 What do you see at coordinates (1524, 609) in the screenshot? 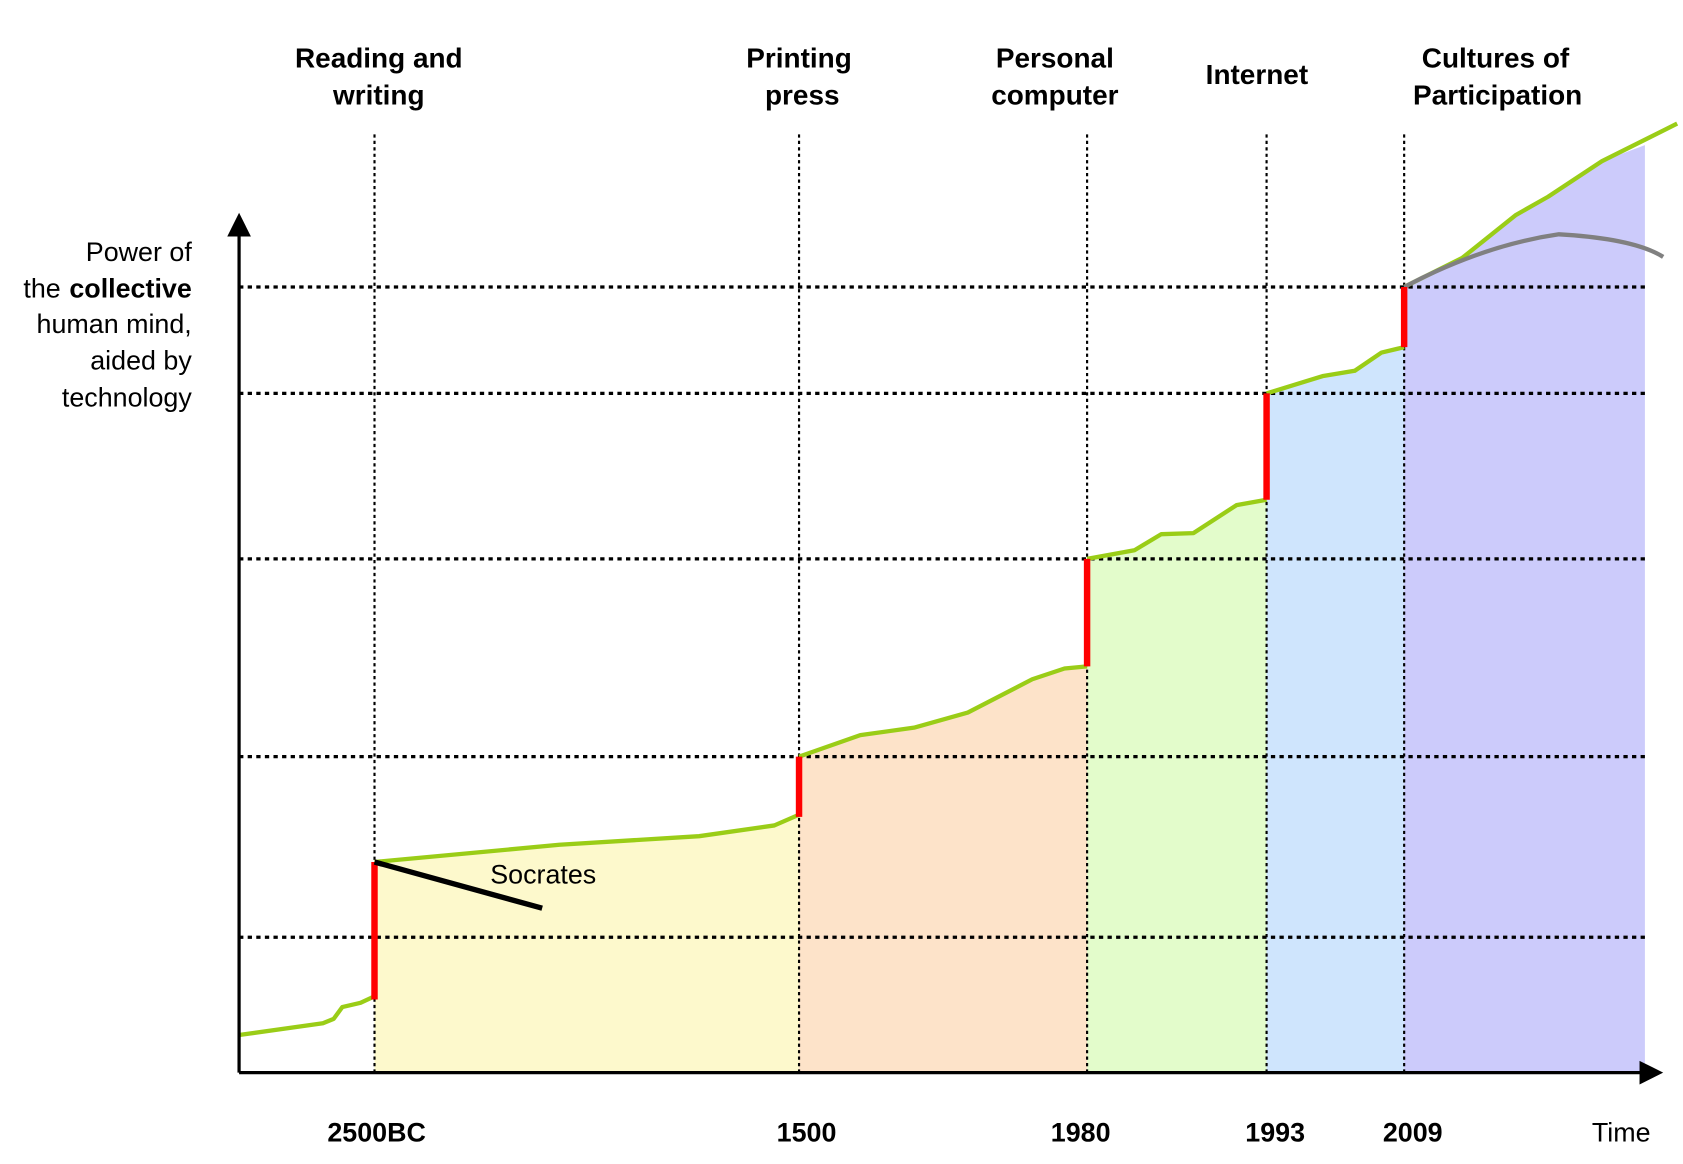
I see `region-participation` at bounding box center [1524, 609].